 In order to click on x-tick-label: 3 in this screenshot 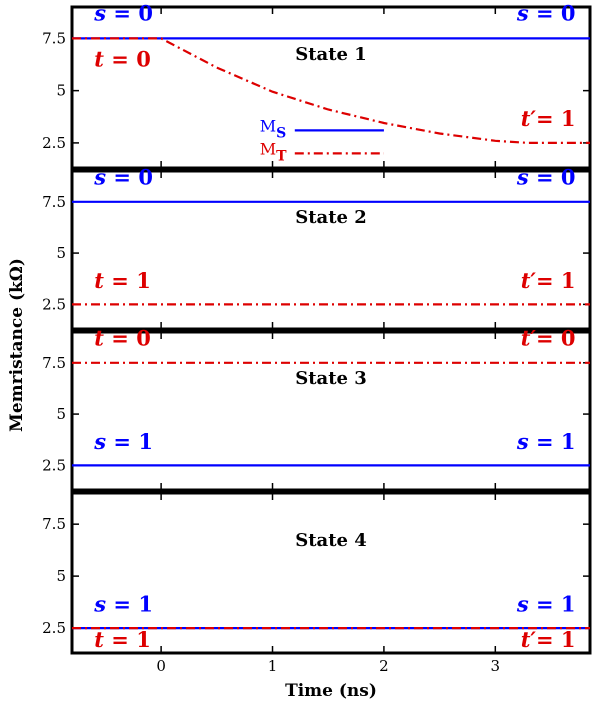, I will do `click(496, 666)`.